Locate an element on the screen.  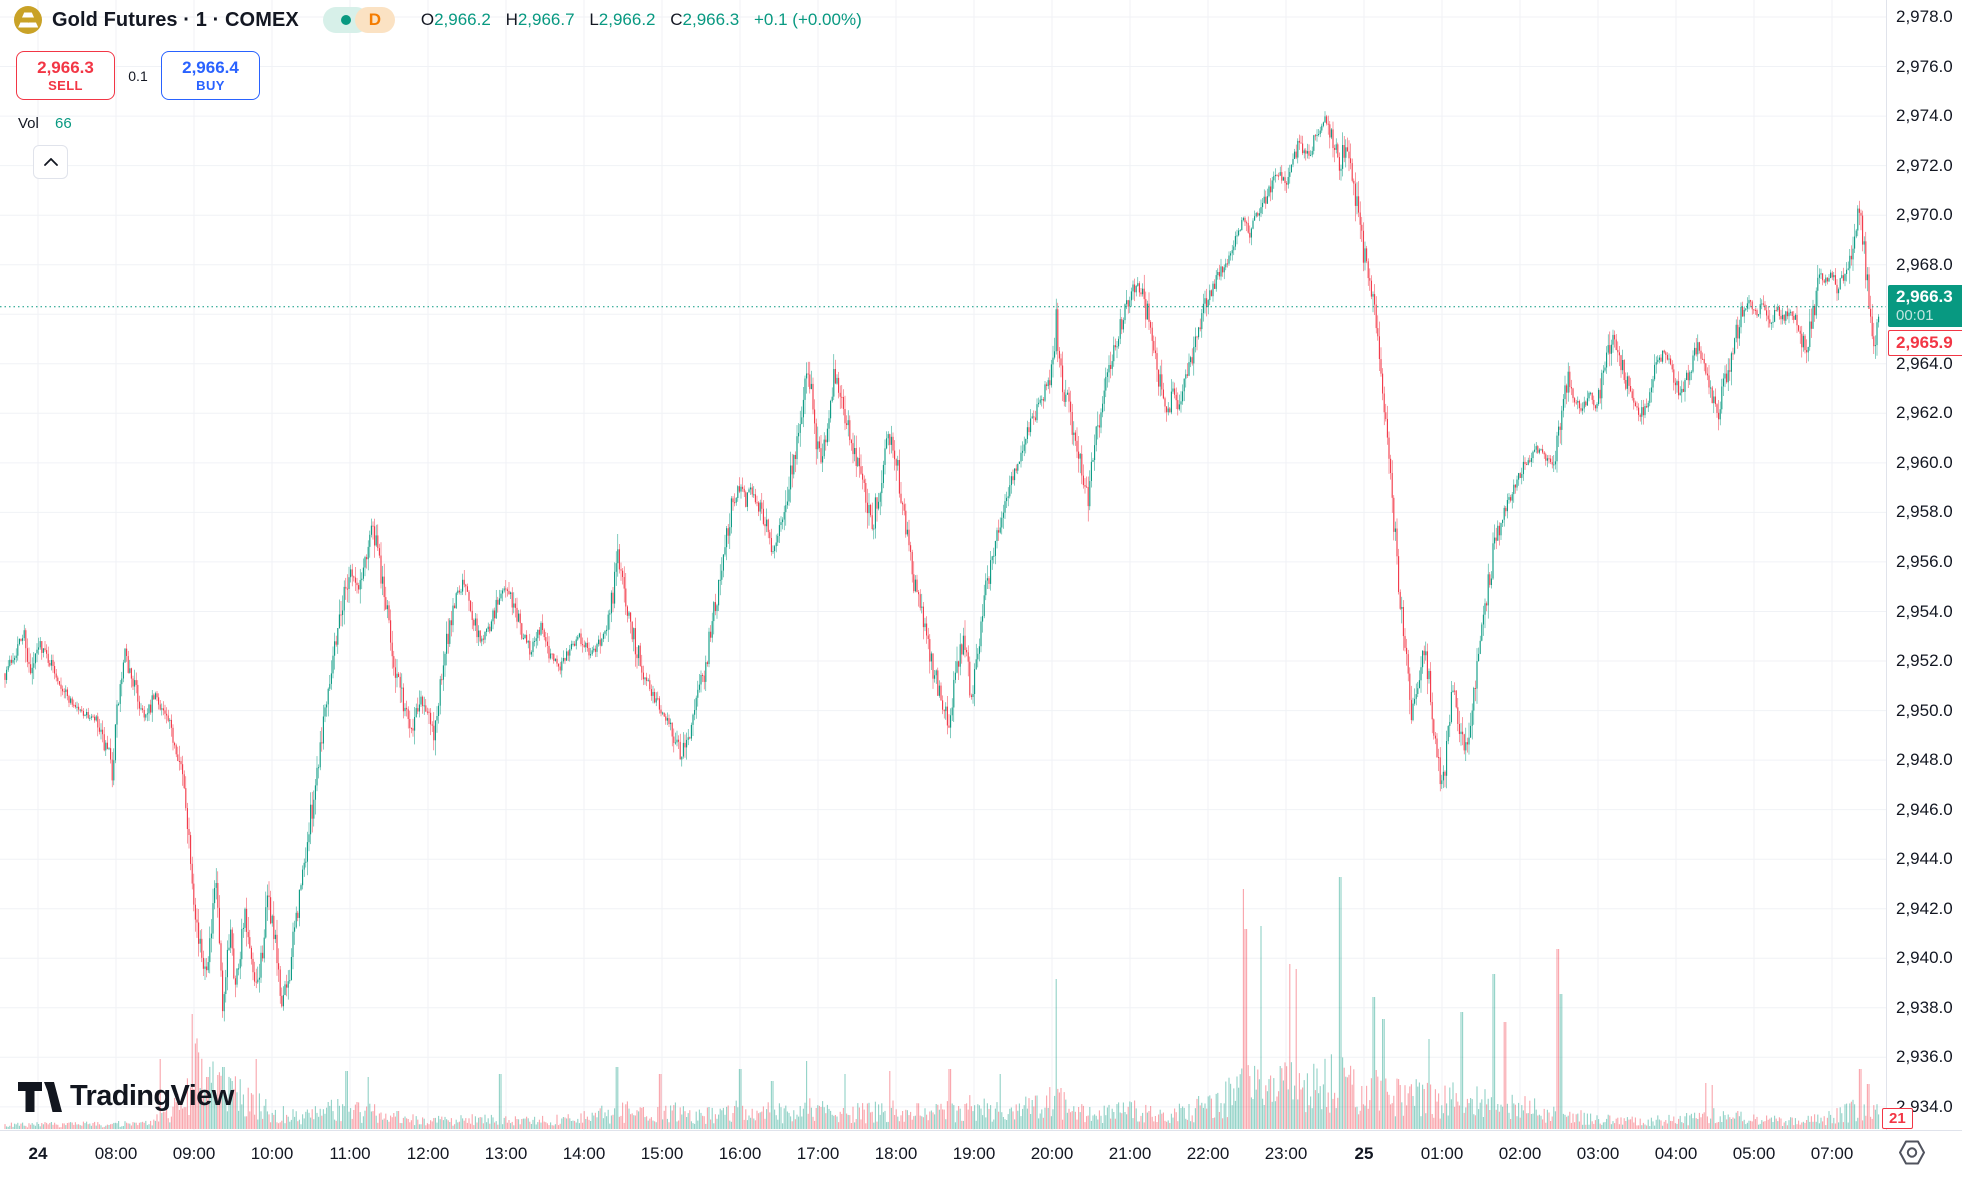
time-tick-label: 13:00 is located at coordinates (506, 1153).